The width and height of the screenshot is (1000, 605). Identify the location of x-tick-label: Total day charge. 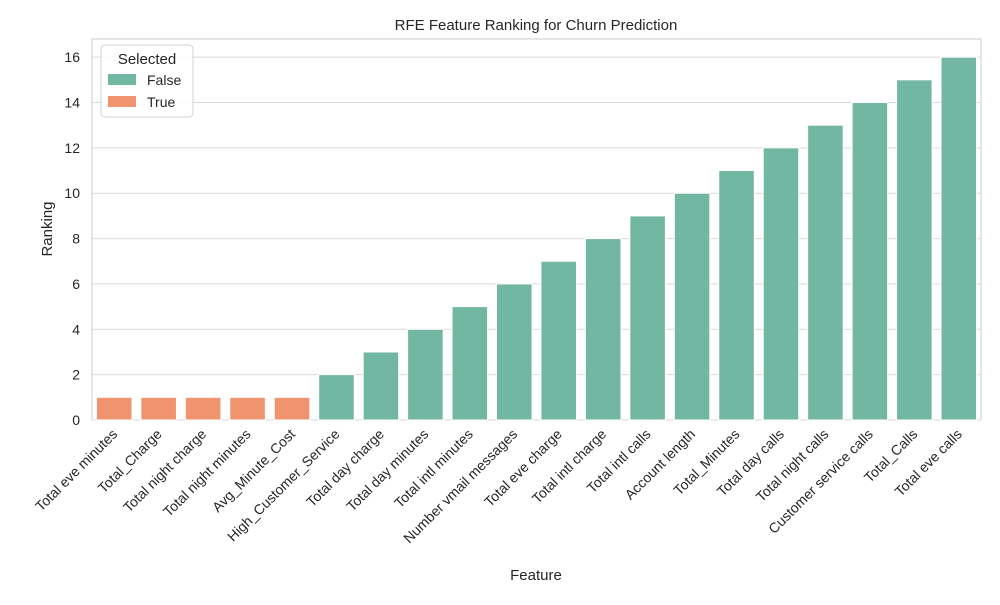
(345, 468).